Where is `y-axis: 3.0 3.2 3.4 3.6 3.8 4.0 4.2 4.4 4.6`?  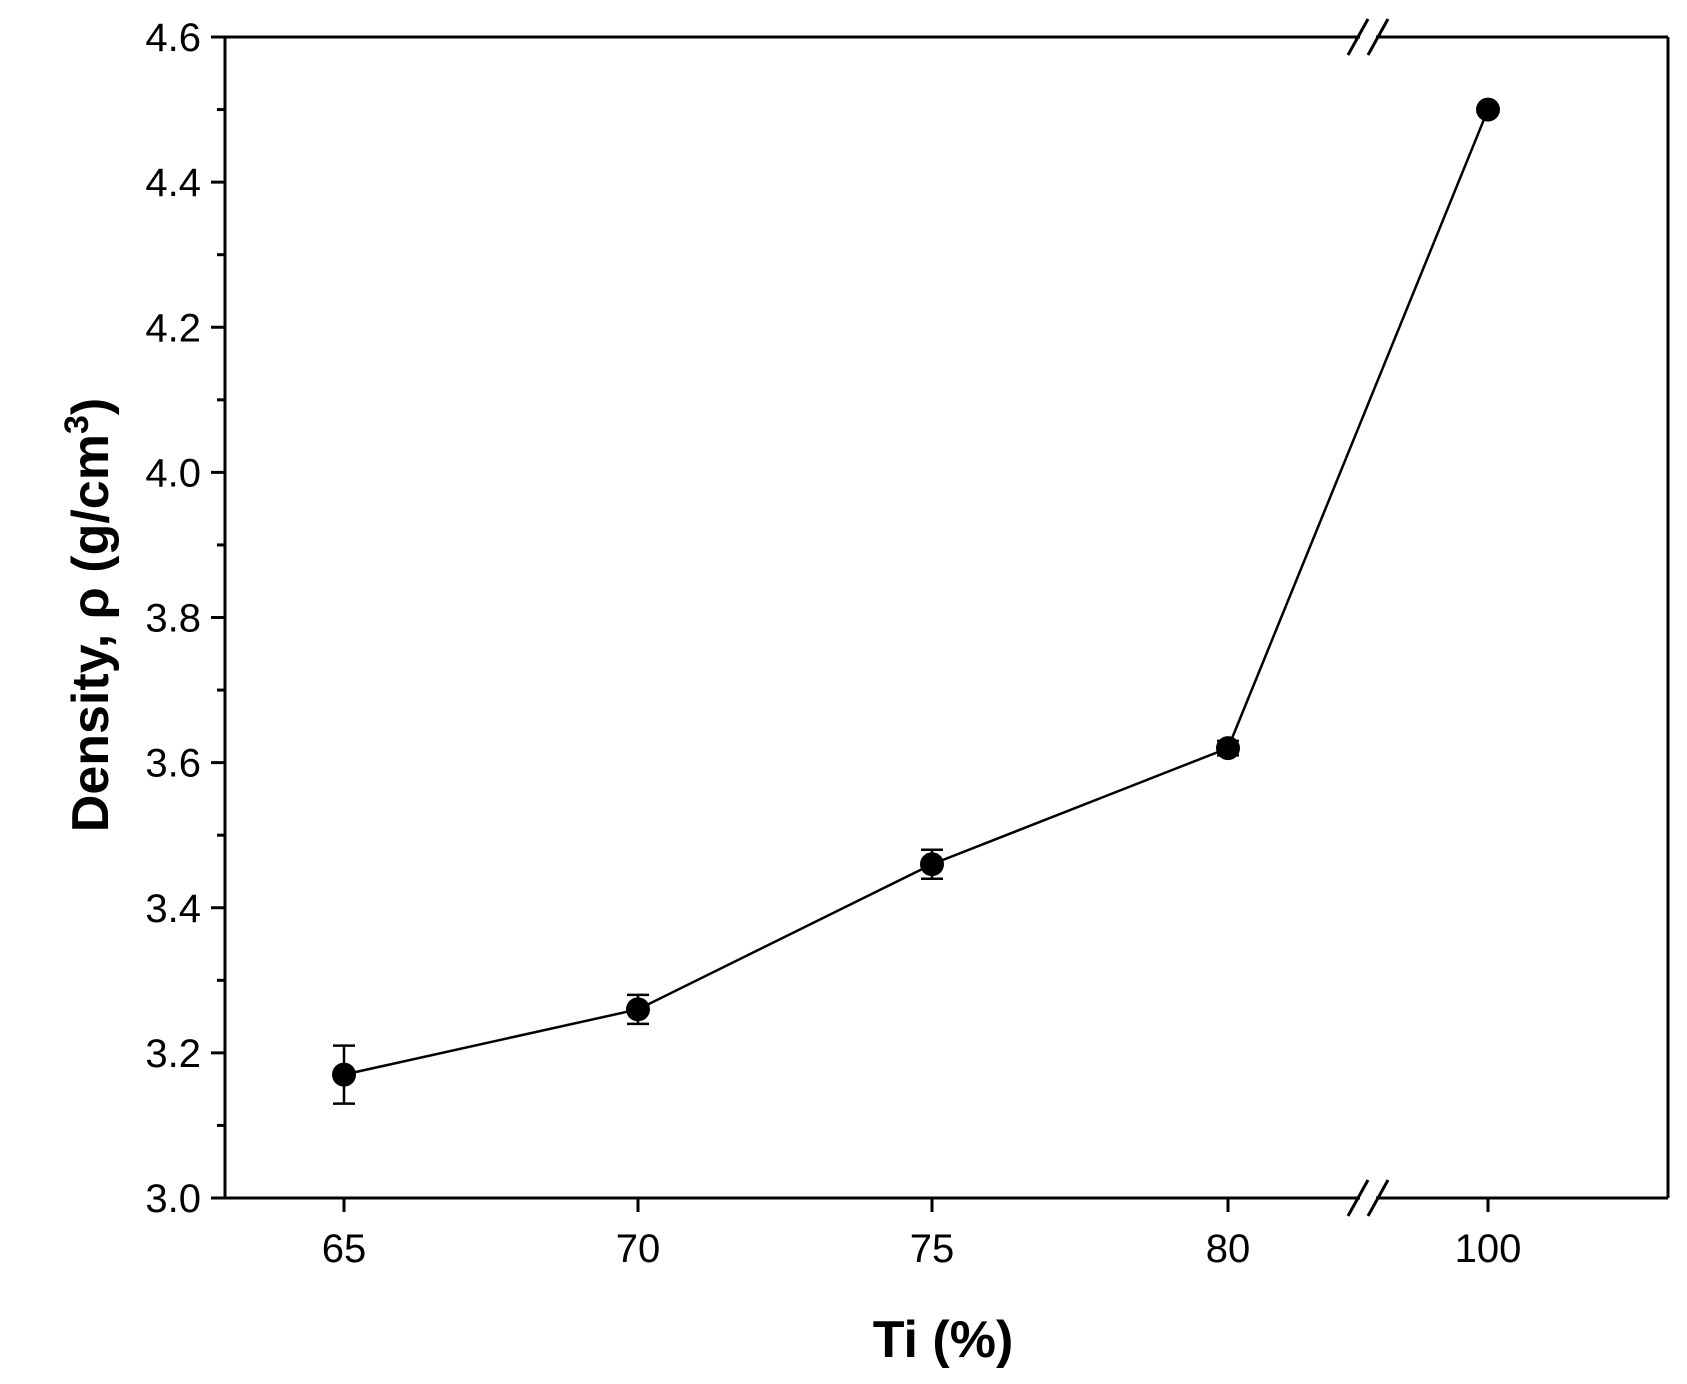
y-axis: 3.0 3.2 3.4 3.6 3.8 4.0 4.2 4.4 4.6 is located at coordinates (185, 618).